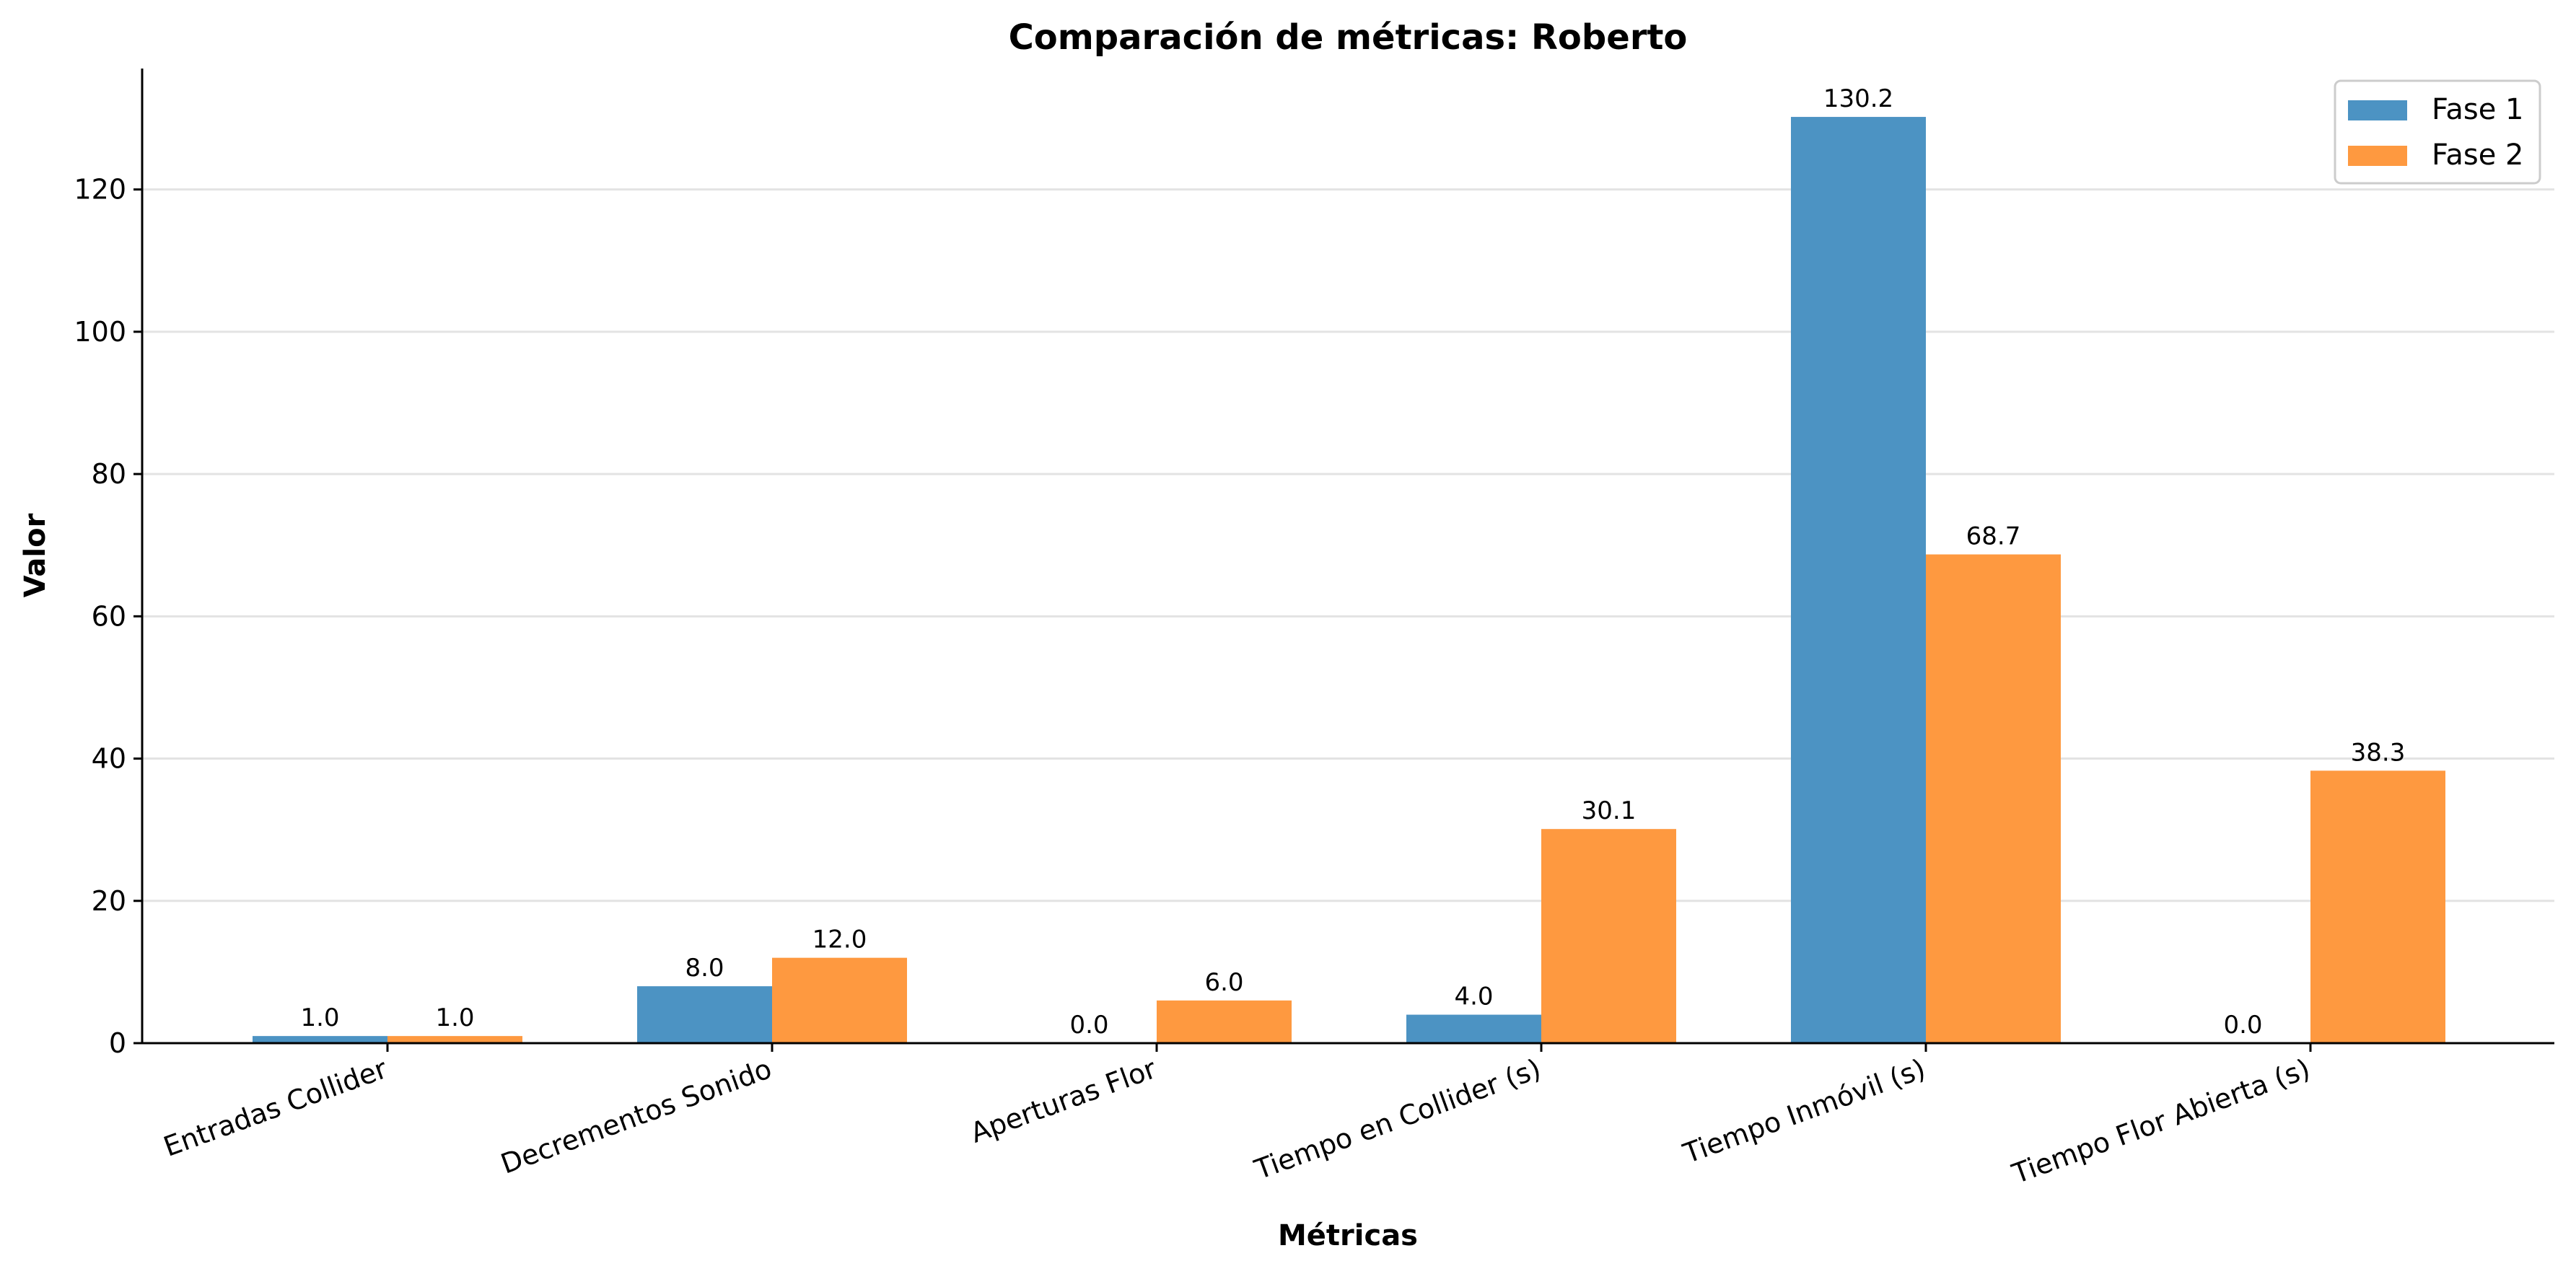  I want to click on legend-label: Fase 1, so click(2477, 110).